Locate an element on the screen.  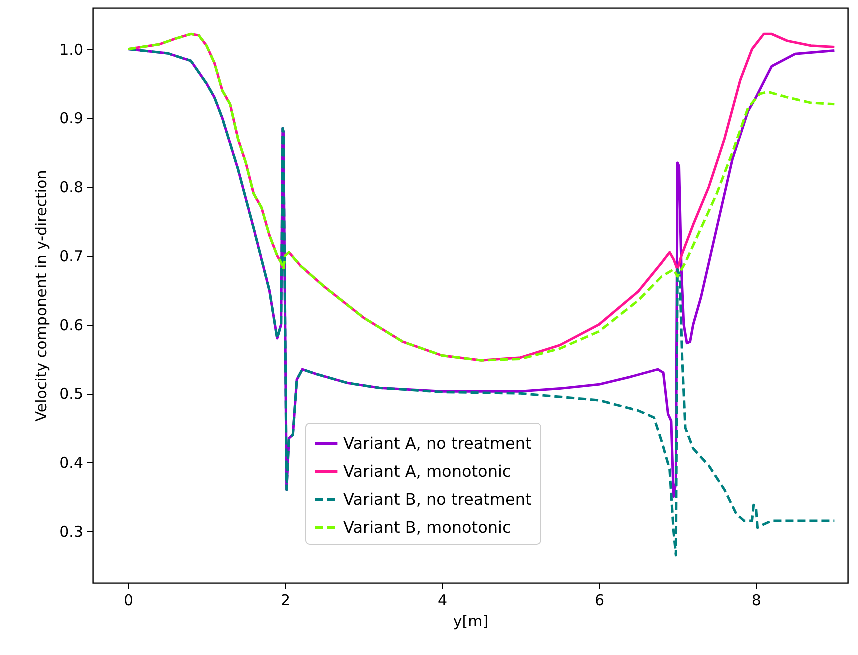
legend-label: Variant B, no treatment is located at coordinates (438, 499).